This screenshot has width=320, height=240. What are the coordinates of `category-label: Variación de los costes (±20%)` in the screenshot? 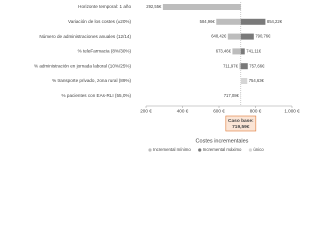 It's located at (99, 21).